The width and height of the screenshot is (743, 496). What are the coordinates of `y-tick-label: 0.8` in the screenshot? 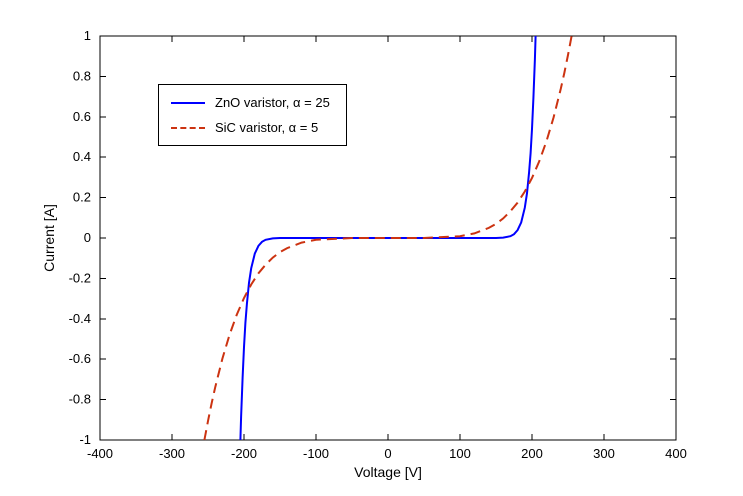 It's located at (82, 75).